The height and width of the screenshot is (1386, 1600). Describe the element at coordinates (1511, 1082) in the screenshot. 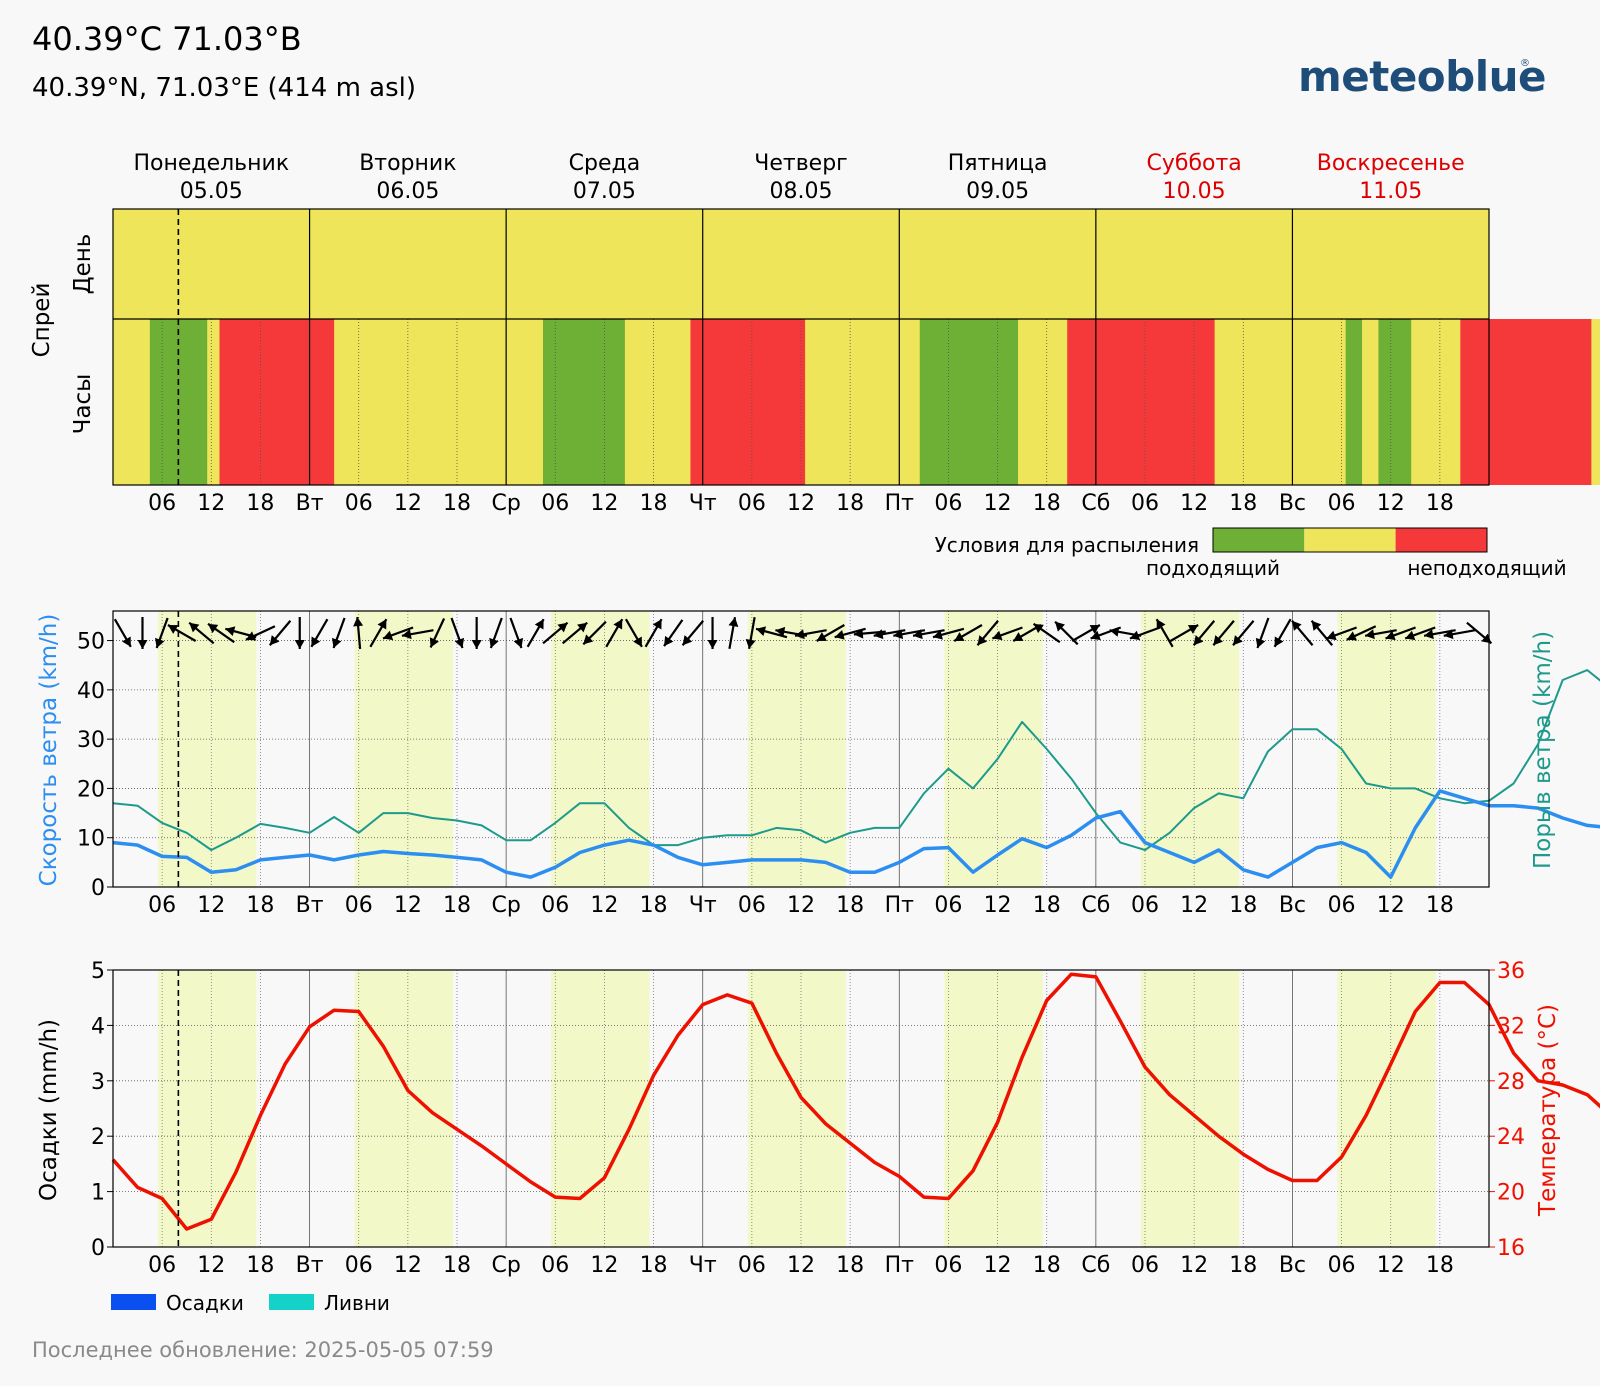

I see `y-right-tick-label: 28` at that location.